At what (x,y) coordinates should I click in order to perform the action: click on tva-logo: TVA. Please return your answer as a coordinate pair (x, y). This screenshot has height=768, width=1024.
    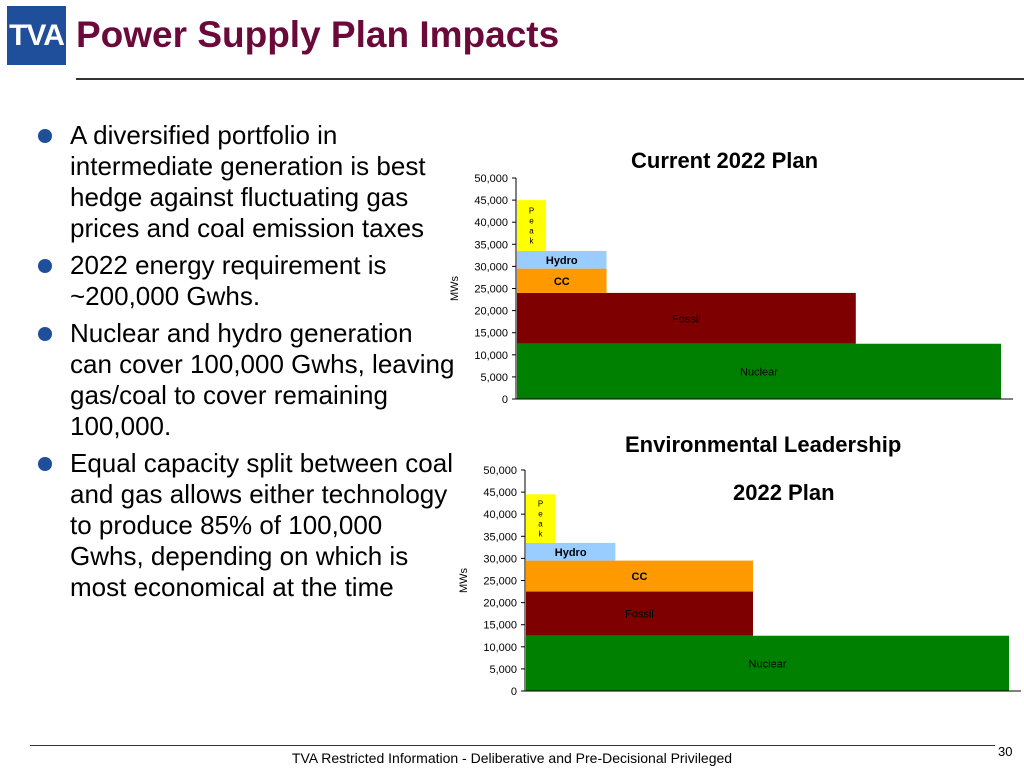
    Looking at the image, I should click on (36, 35).